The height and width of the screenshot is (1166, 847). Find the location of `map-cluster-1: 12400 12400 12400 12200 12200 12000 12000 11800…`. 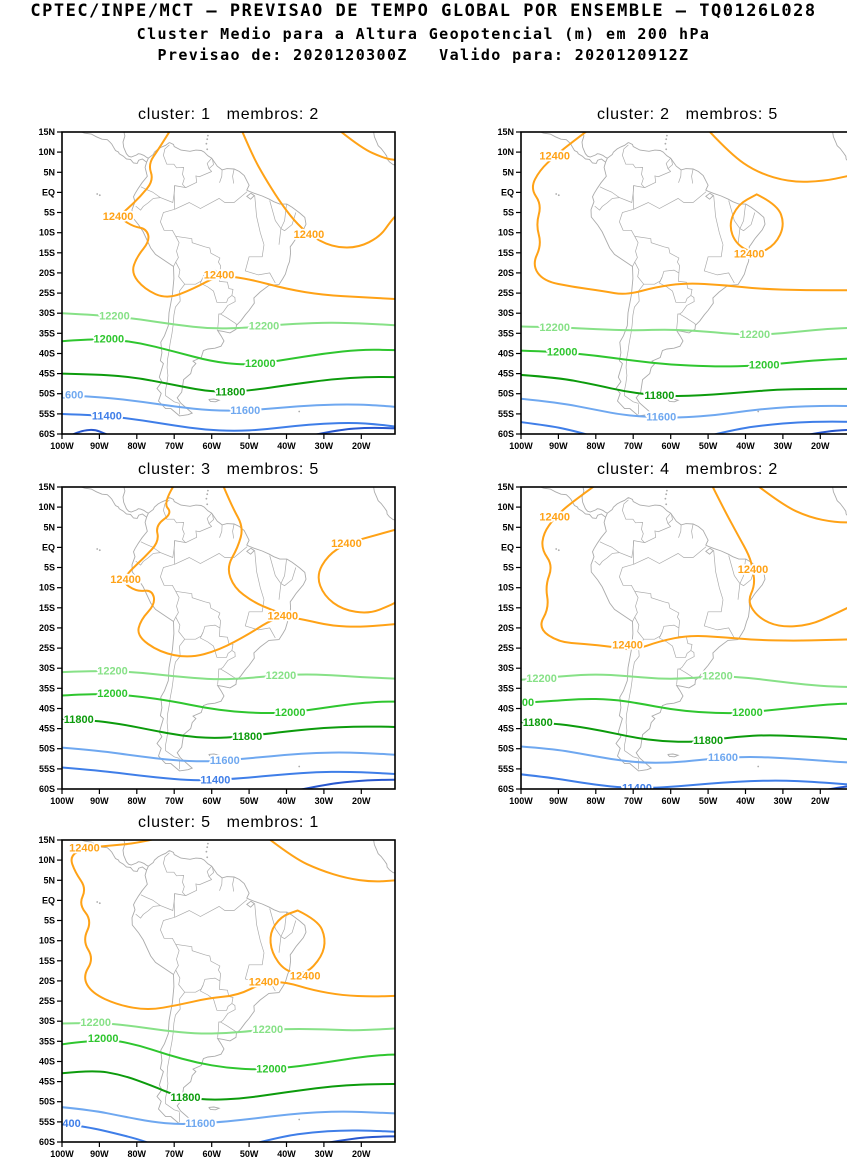

map-cluster-1: 12400 12400 12400 12200 12200 12000 12000 11800… is located at coordinates (217, 289).